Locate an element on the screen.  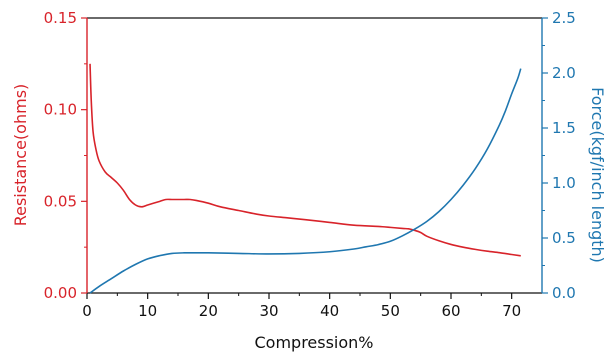
x-tick-label: 50 is located at coordinates (390, 311).